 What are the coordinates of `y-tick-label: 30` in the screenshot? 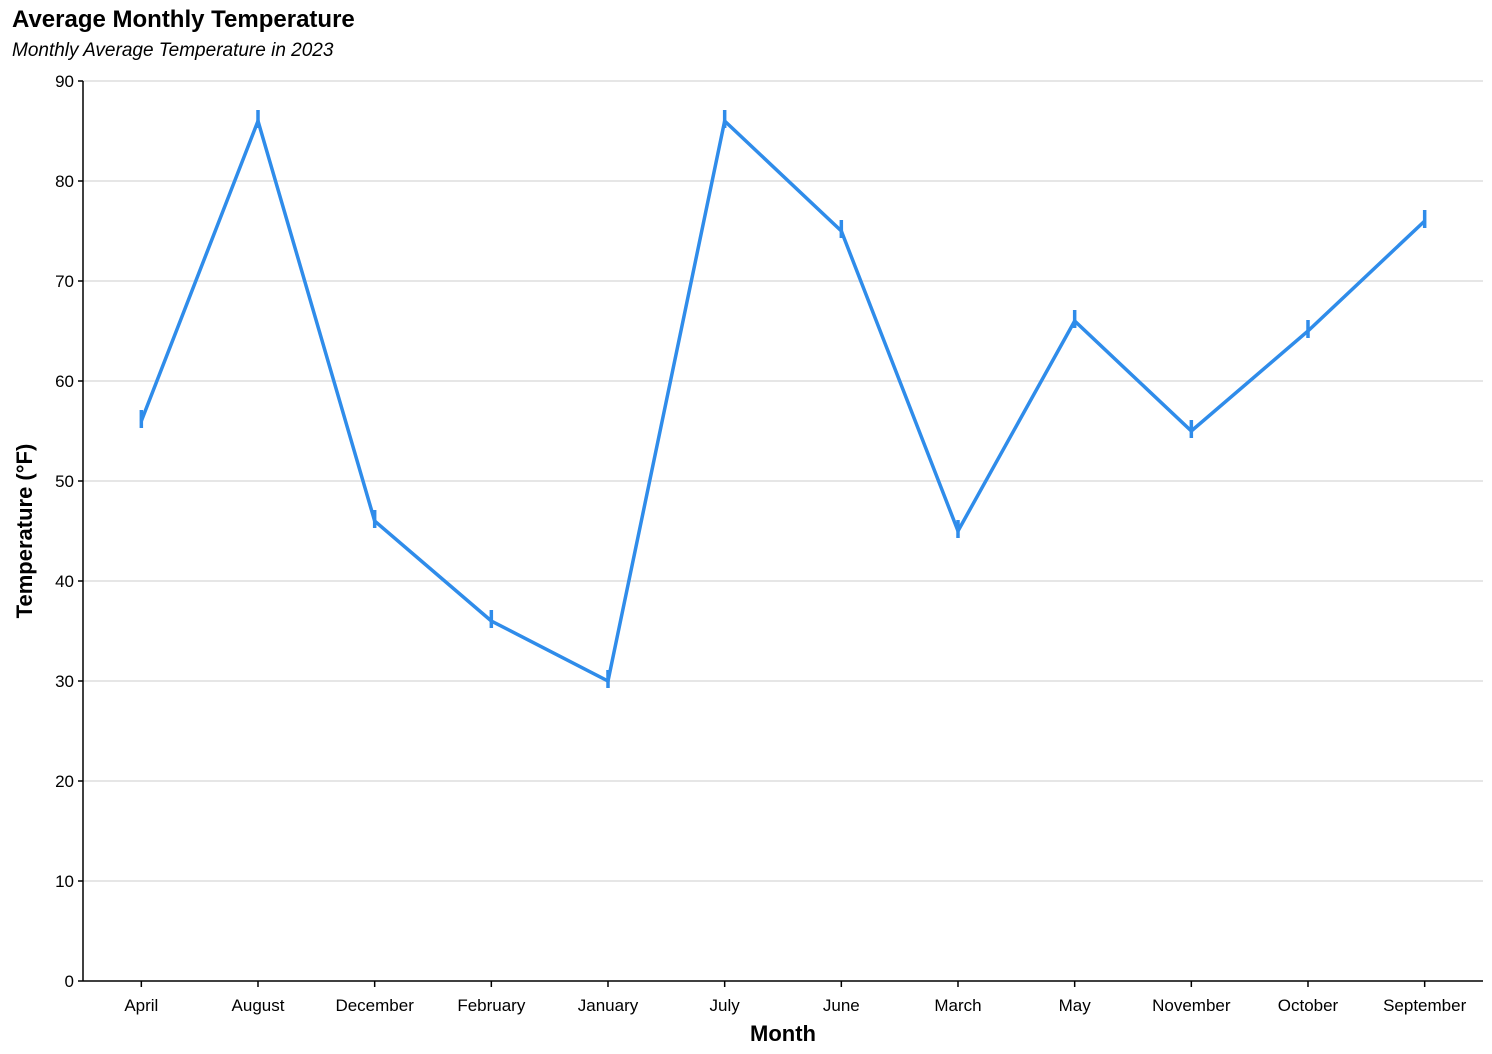 It's located at (64, 681).